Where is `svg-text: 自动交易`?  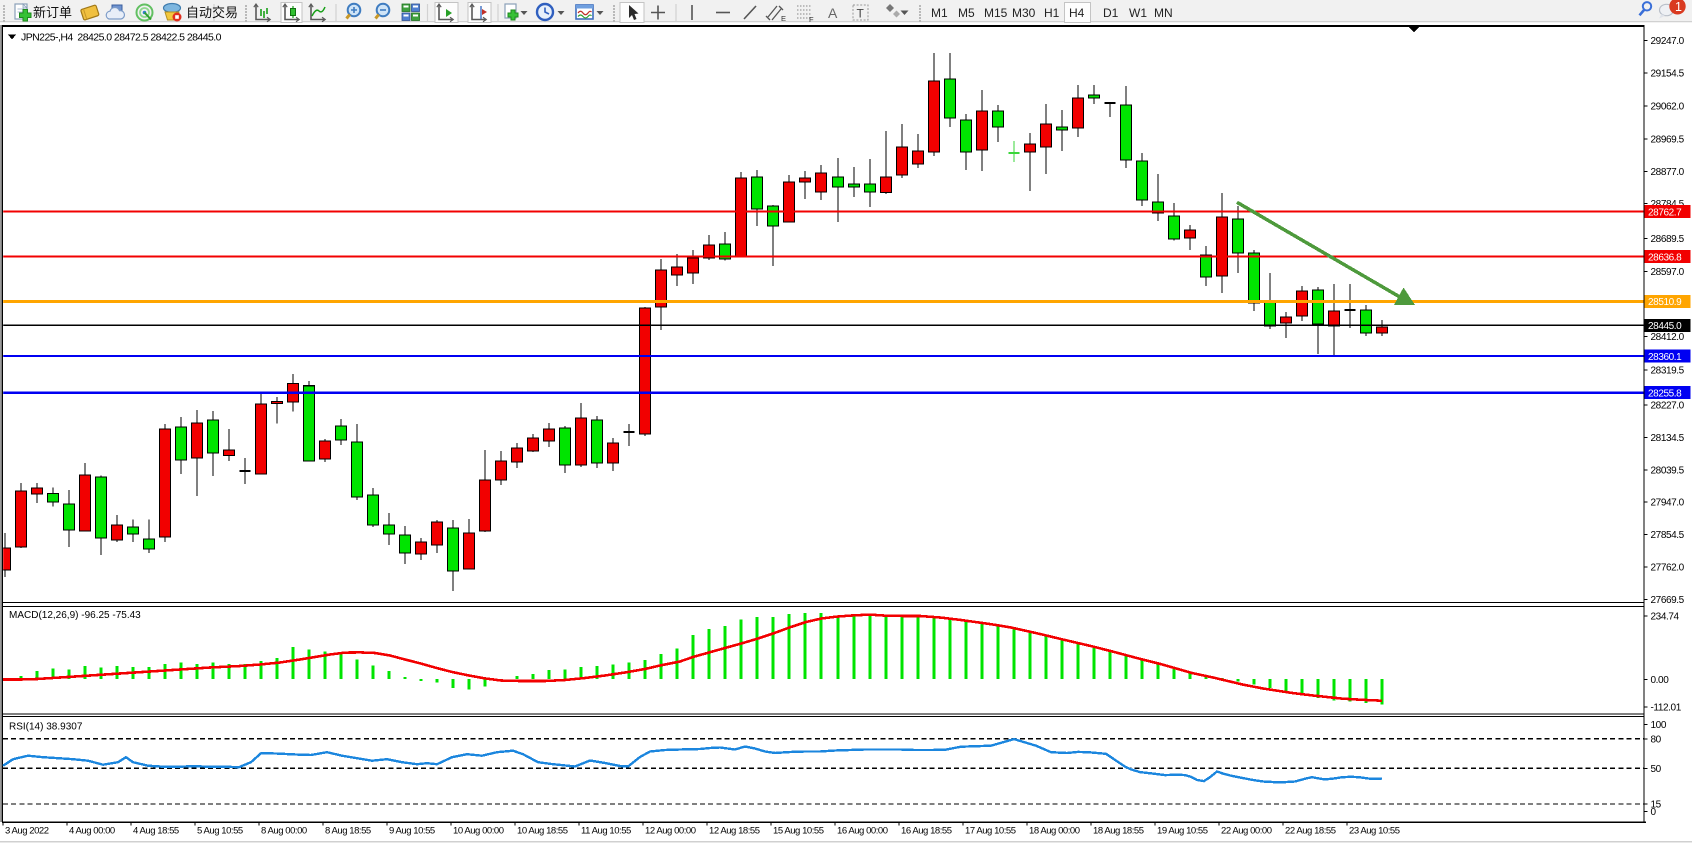
svg-text: 自动交易 is located at coordinates (212, 12).